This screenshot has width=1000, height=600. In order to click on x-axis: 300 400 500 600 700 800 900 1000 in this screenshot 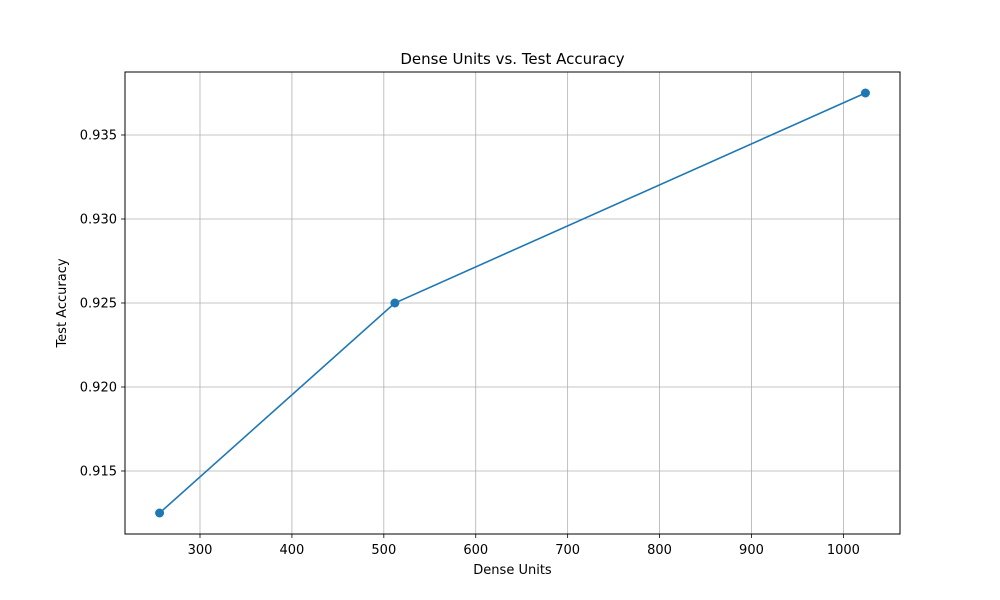, I will do `click(524, 546)`.